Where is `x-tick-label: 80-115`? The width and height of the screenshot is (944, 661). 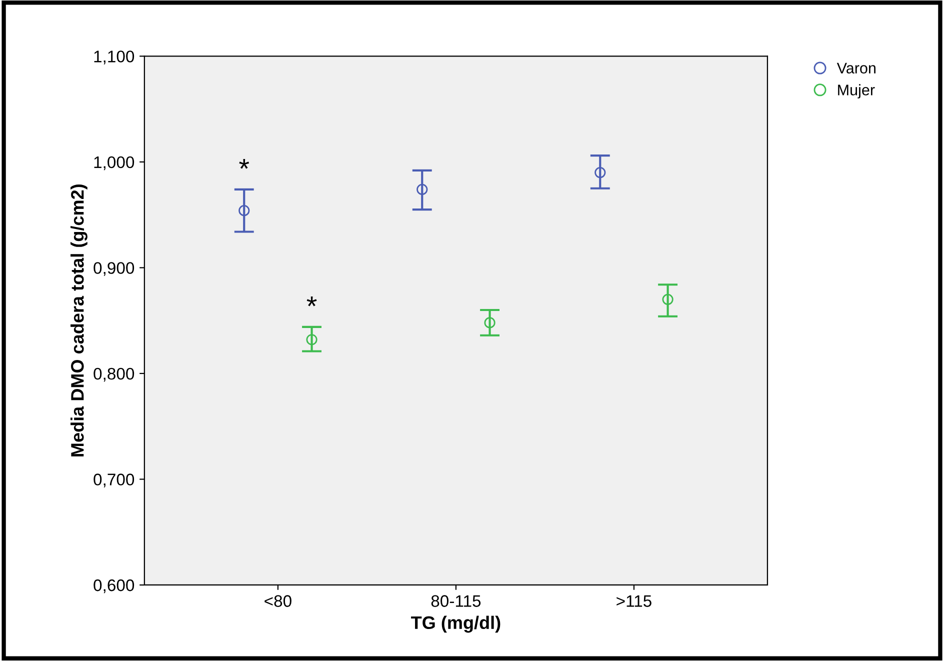
x-tick-label: 80-115 is located at coordinates (456, 601).